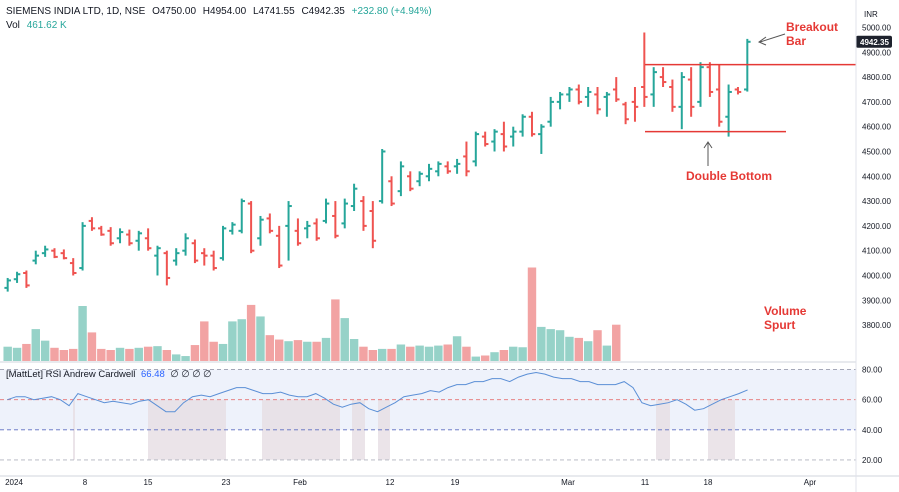 This screenshot has height=492, width=899. Describe the element at coordinates (148, 482) in the screenshot. I see `time-tick-label: 15` at that location.